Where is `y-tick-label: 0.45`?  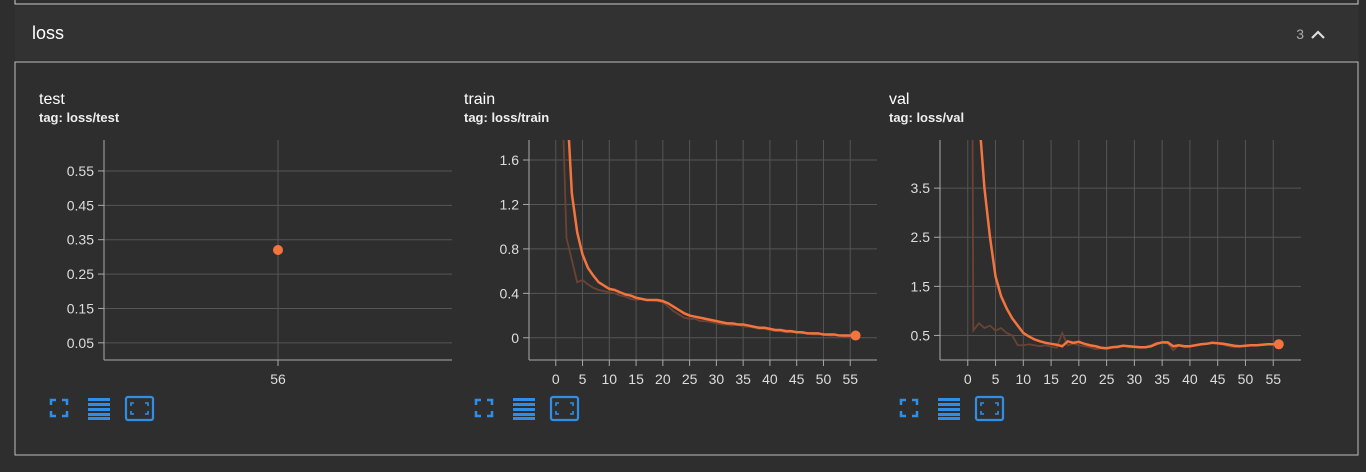 y-tick-label: 0.45 is located at coordinates (80, 205).